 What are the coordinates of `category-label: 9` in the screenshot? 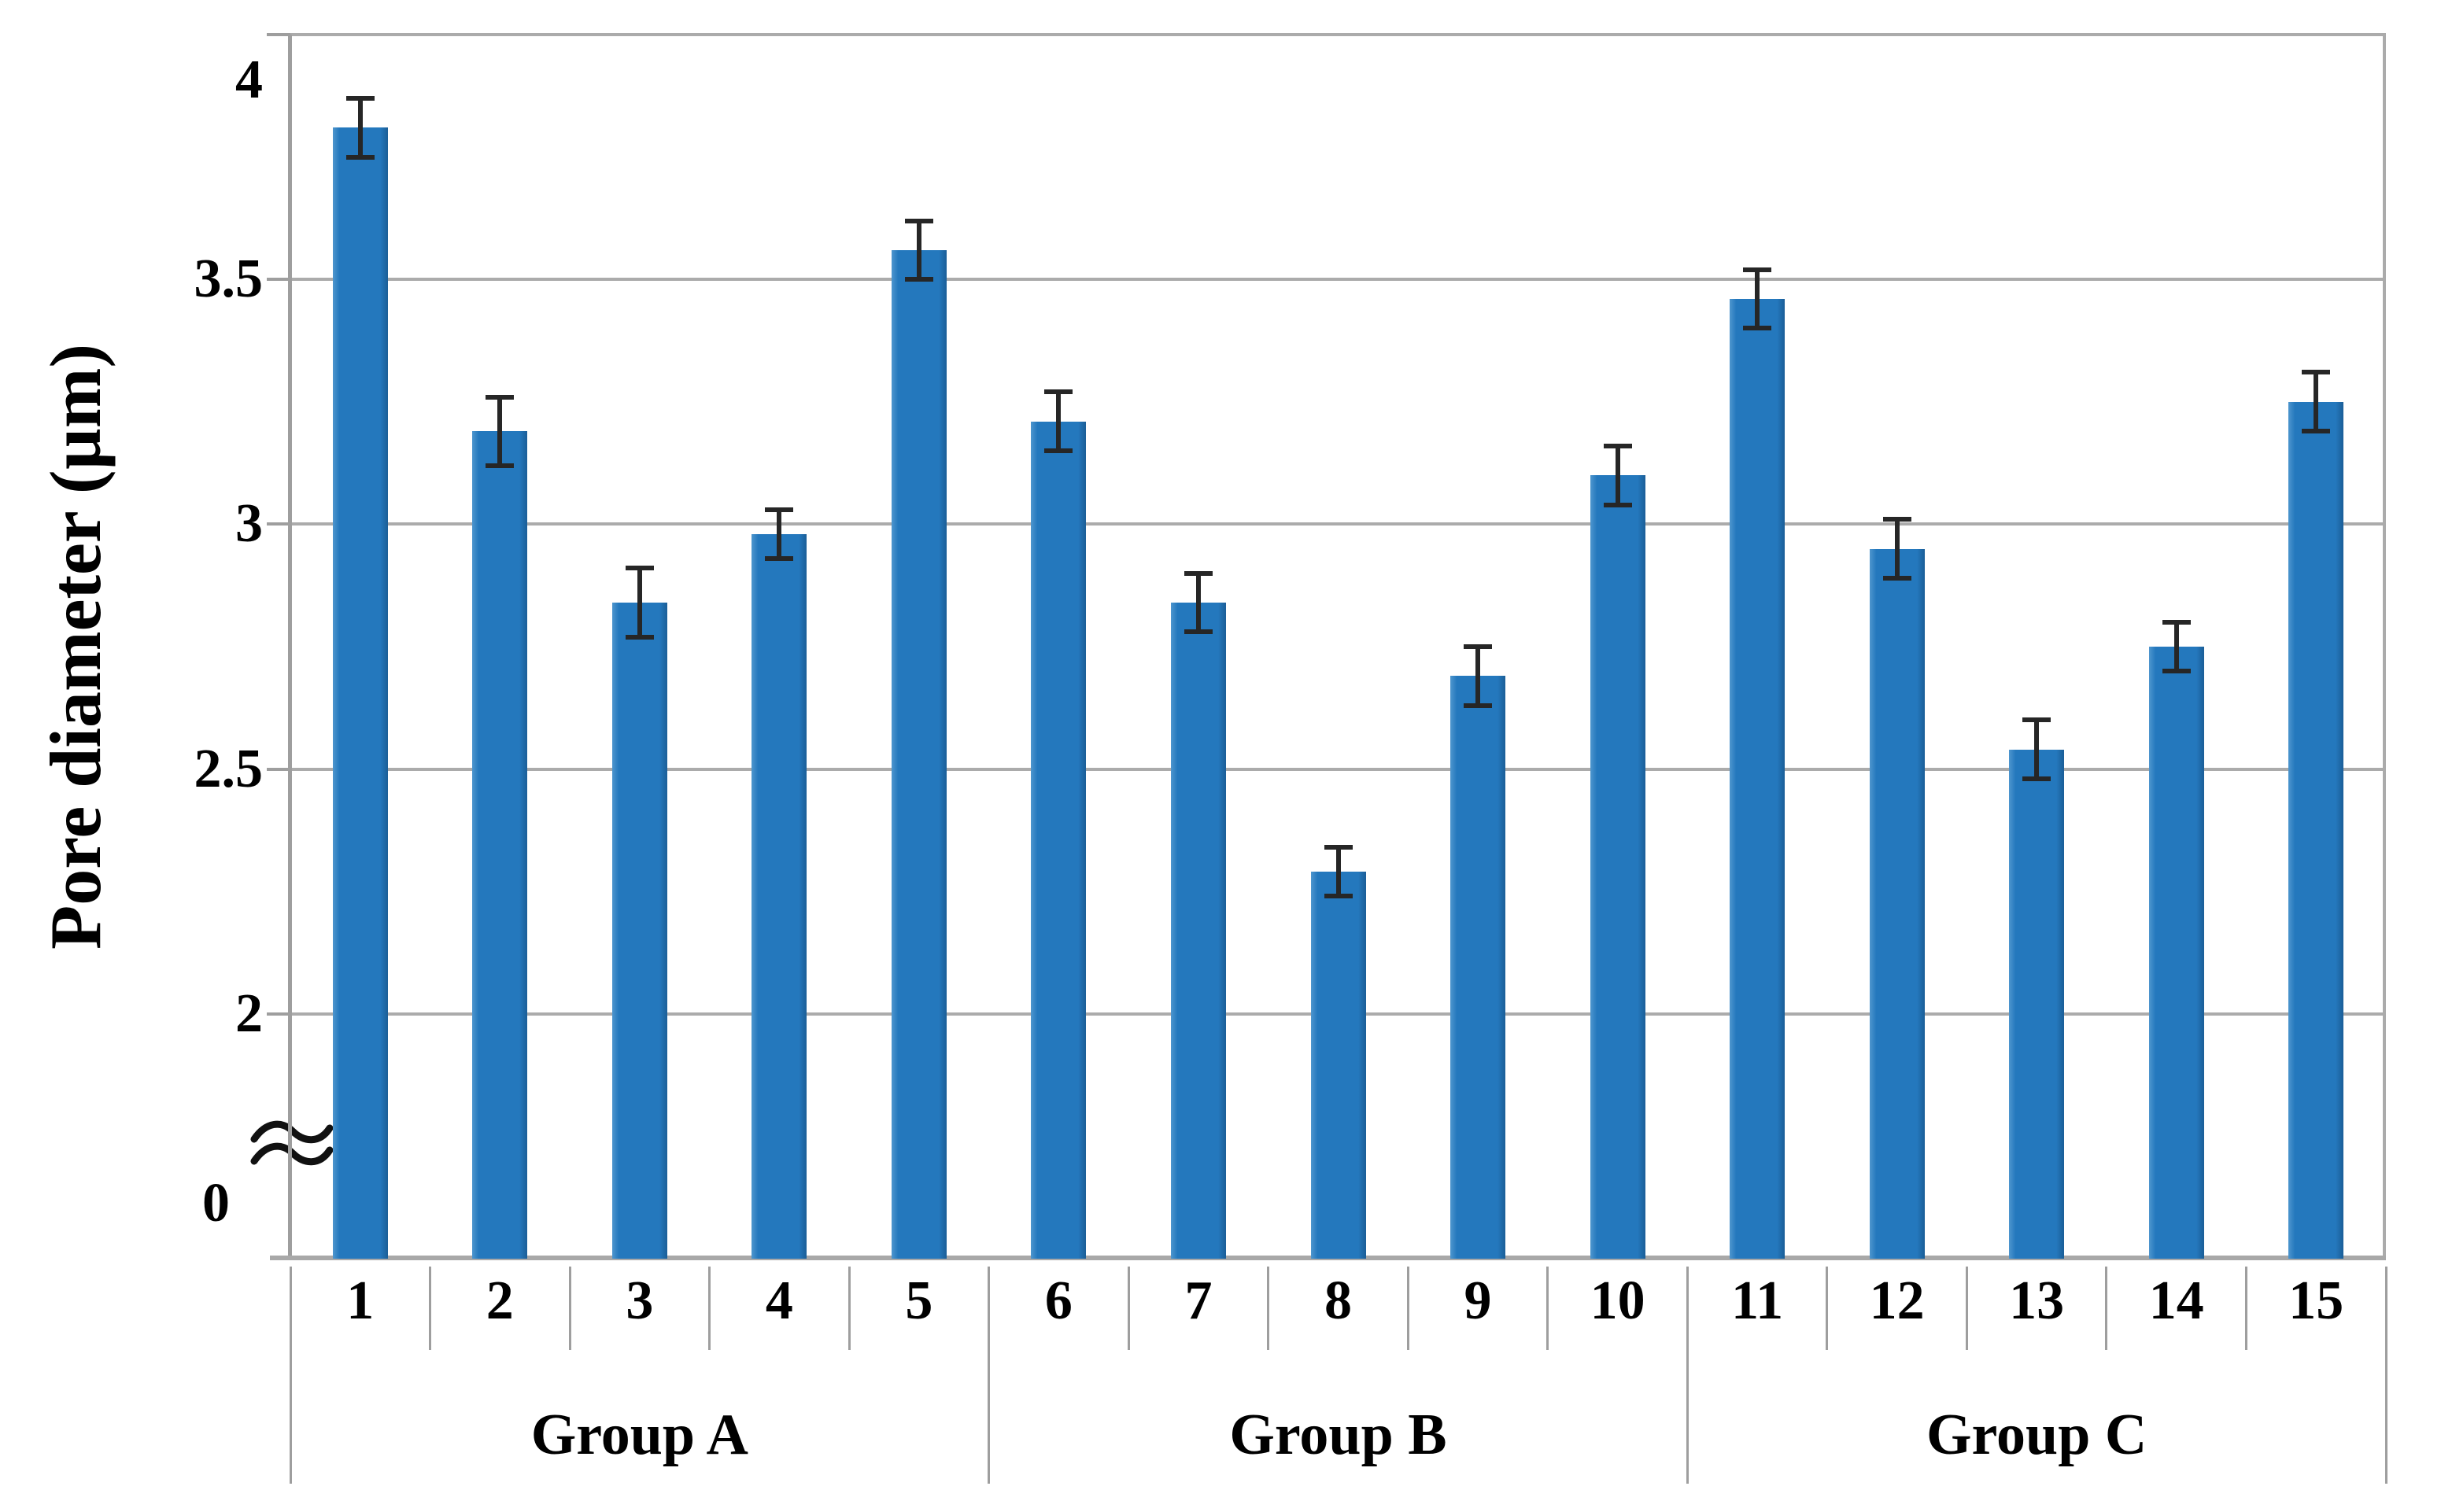 It's located at (1478, 1300).